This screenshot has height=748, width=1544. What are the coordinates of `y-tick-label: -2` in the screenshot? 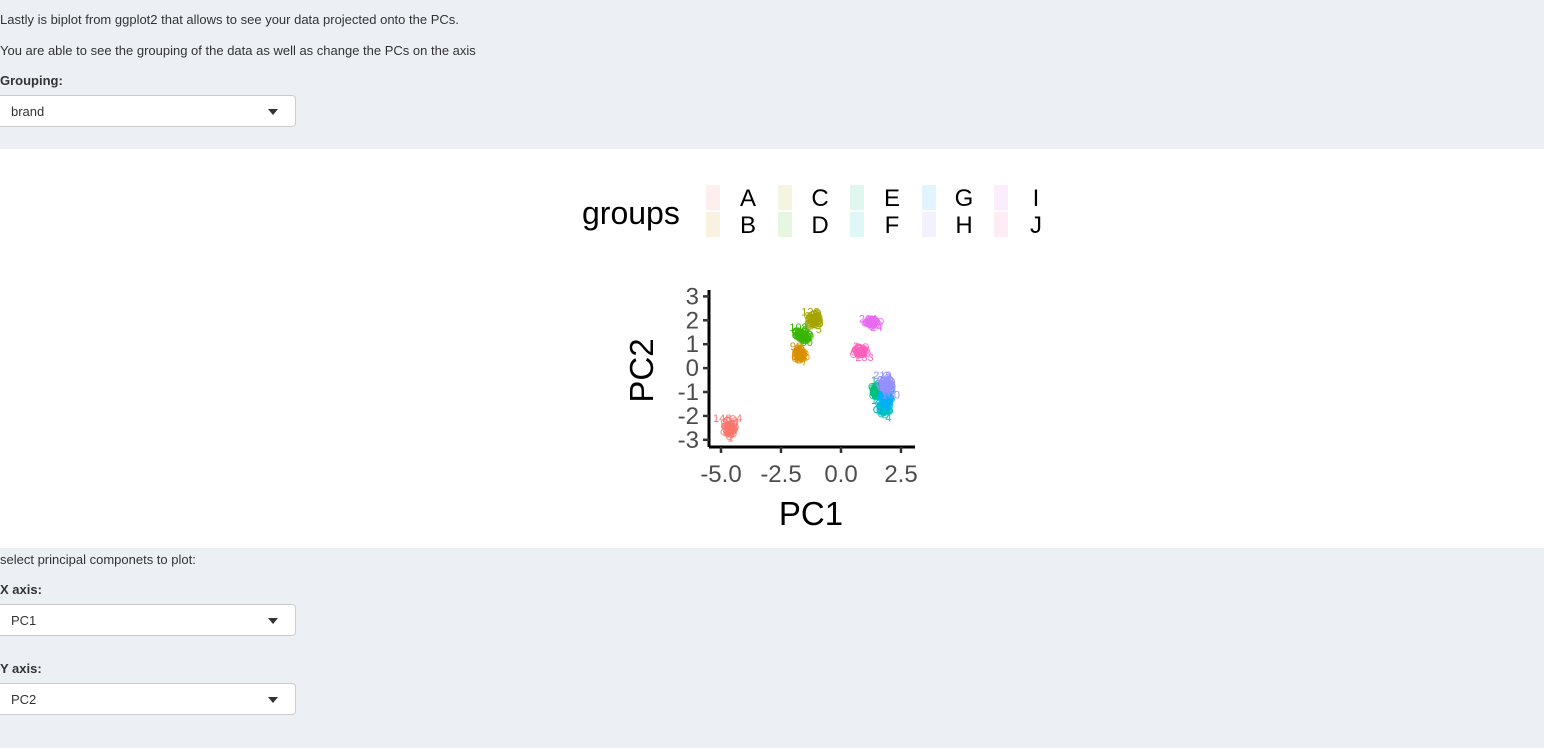 It's located at (688, 416).